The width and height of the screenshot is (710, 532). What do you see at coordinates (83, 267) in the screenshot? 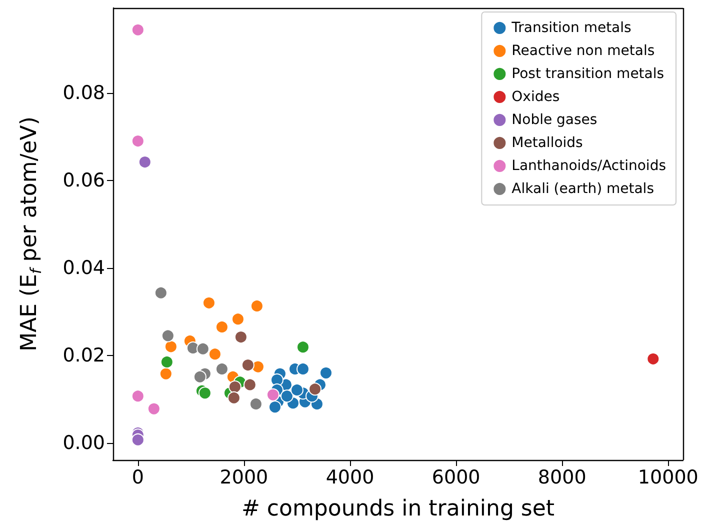
I see `y-tick-label: 0.04` at bounding box center [83, 267].